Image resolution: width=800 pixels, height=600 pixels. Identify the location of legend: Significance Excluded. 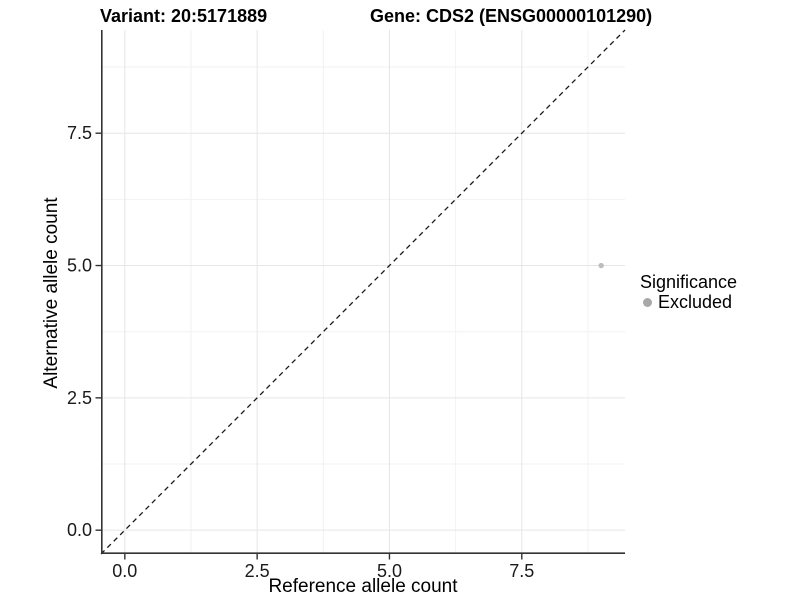
(688, 292).